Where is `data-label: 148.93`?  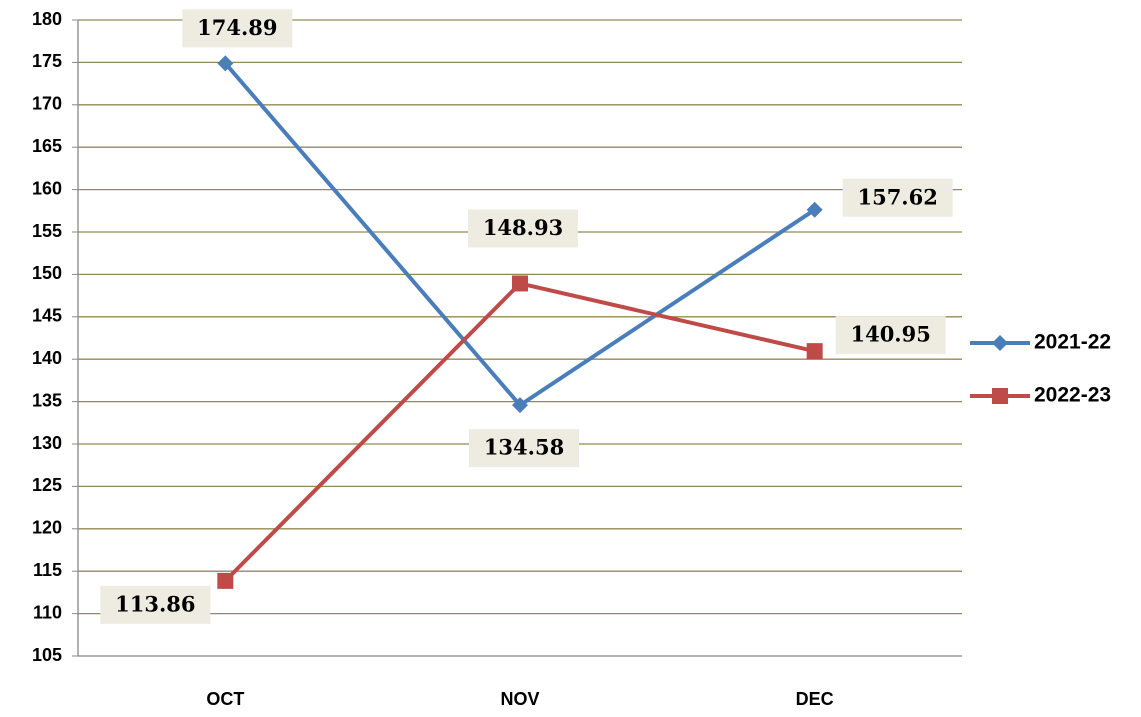 data-label: 148.93 is located at coordinates (523, 227).